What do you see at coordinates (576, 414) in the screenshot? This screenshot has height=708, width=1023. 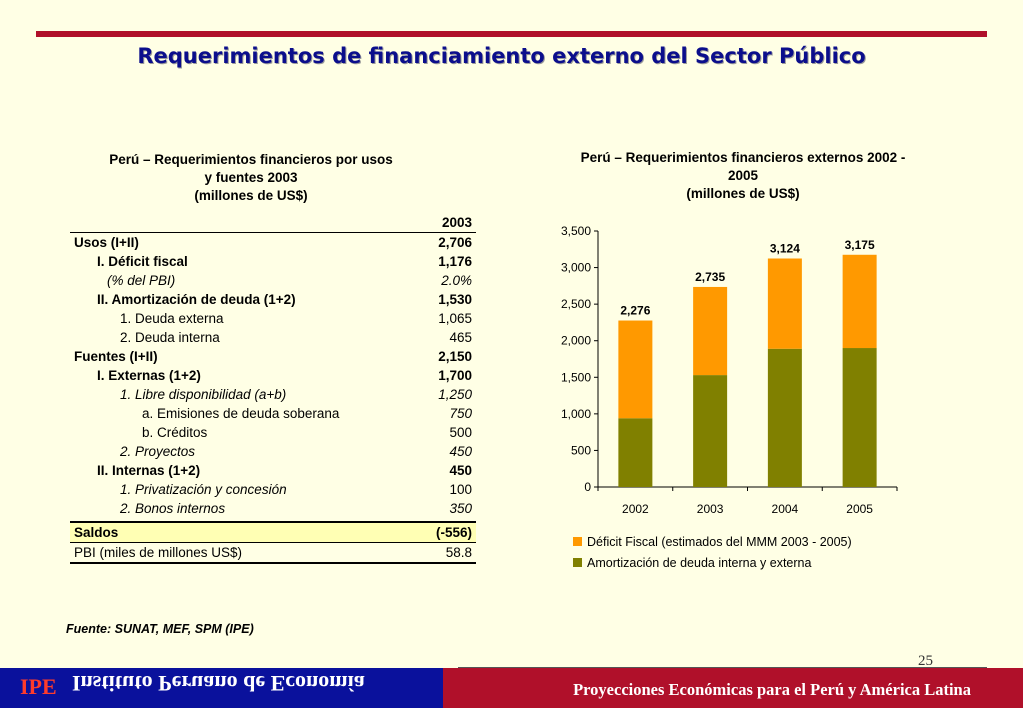 I see `y-tick-label: 1,000` at bounding box center [576, 414].